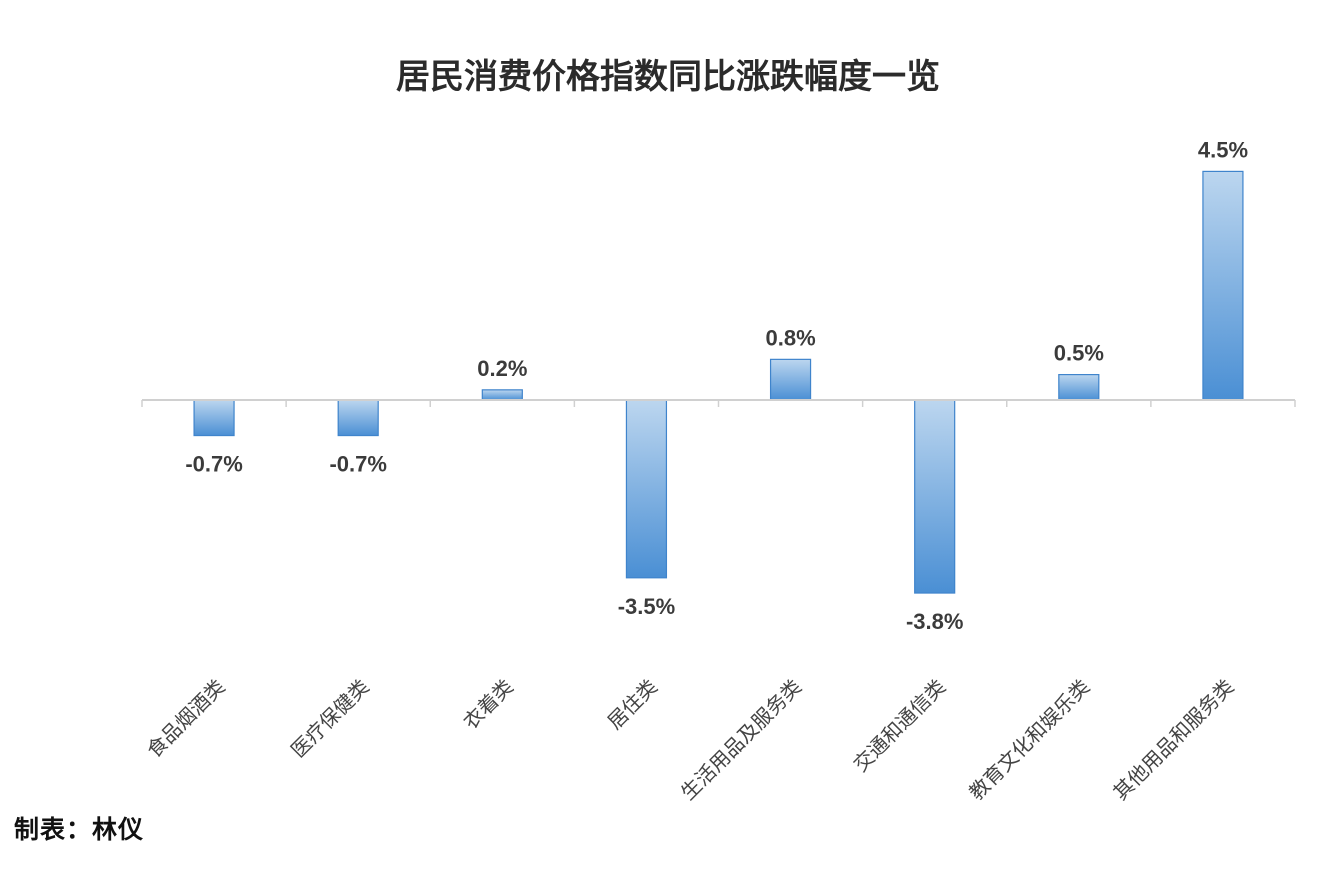 The width and height of the screenshot is (1334, 876). Describe the element at coordinates (632, 704) in the screenshot. I see `category-label-4: 居住类` at that location.